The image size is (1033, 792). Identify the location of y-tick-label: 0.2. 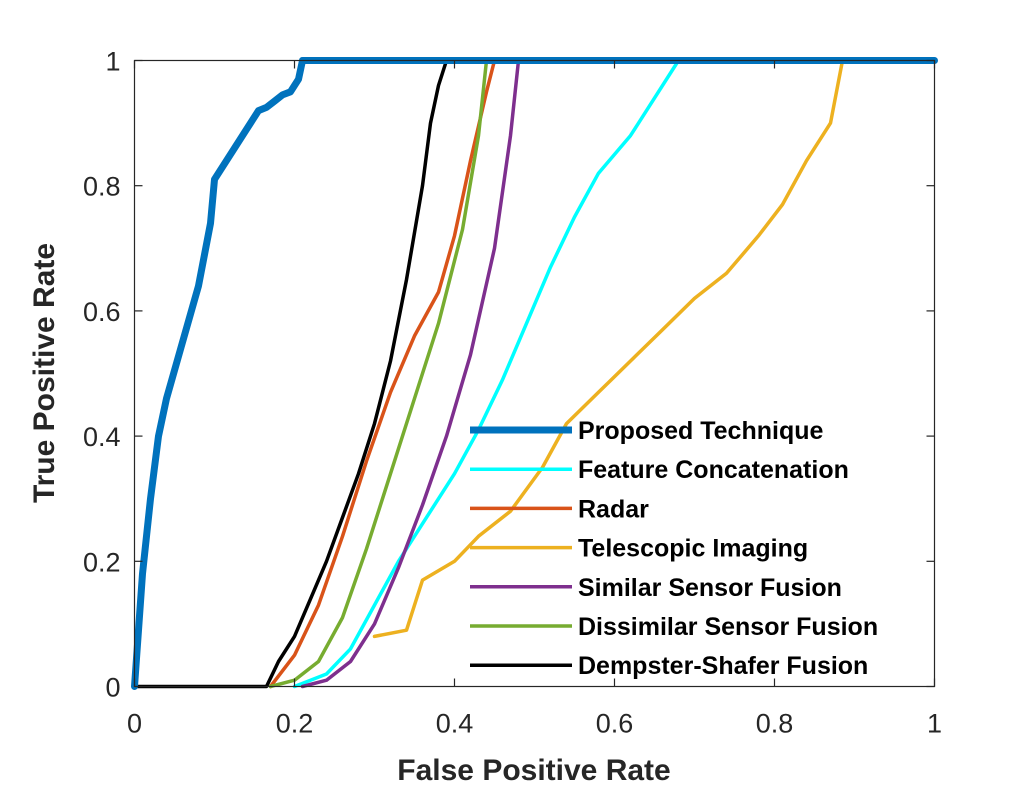
(102, 562).